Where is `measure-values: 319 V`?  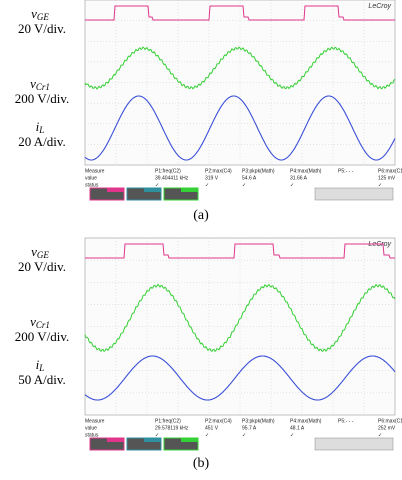 measure-values: 319 V is located at coordinates (212, 178).